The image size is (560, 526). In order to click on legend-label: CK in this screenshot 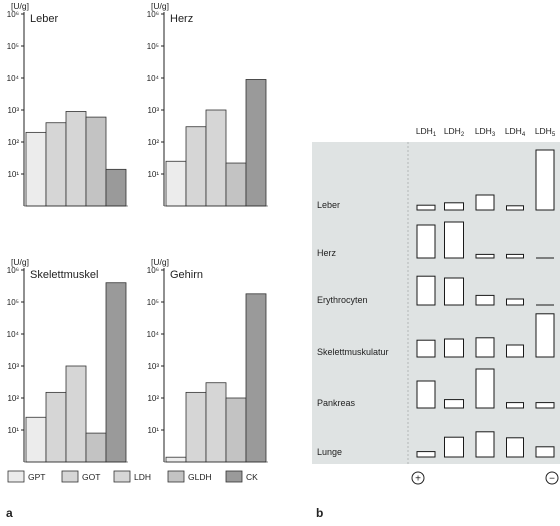, I will do `click(252, 477)`.